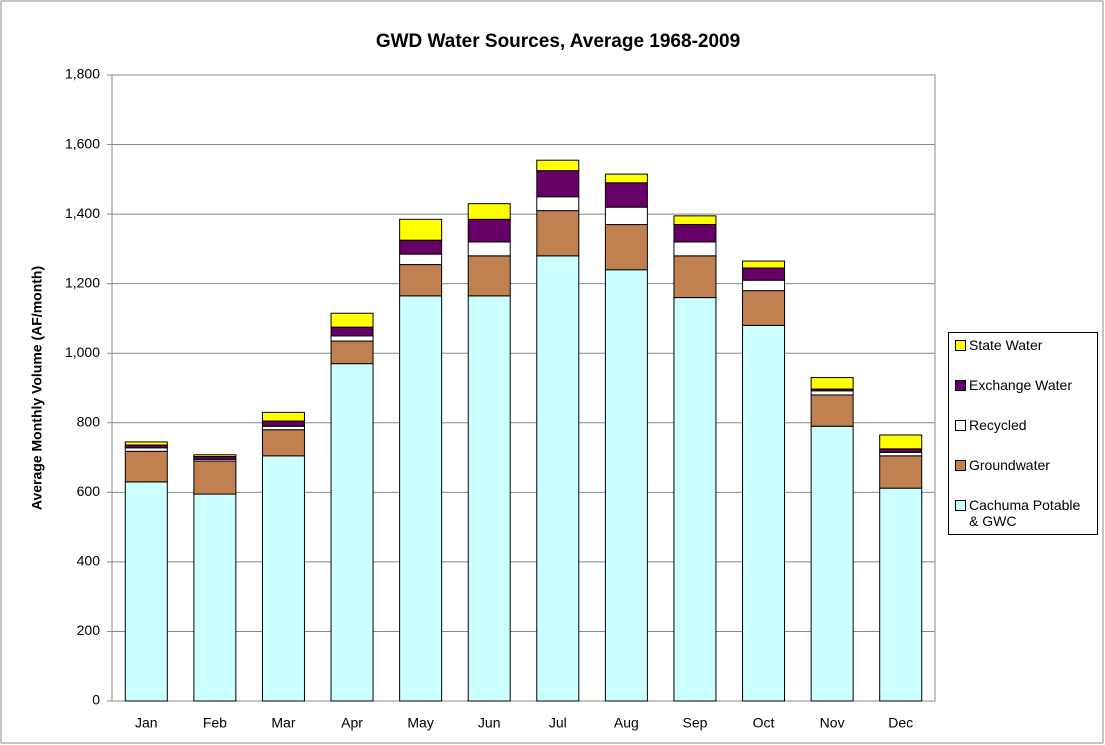  Describe the element at coordinates (998, 425) in the screenshot. I see `legend-label: Recycled` at that location.